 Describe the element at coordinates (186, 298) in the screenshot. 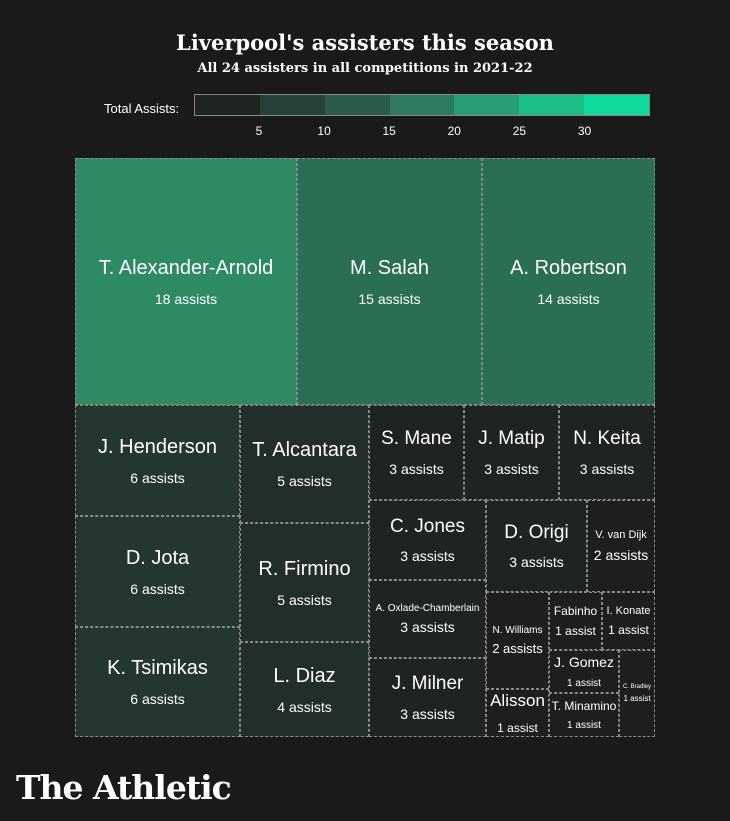

I see `cell-value: 18 assists` at that location.